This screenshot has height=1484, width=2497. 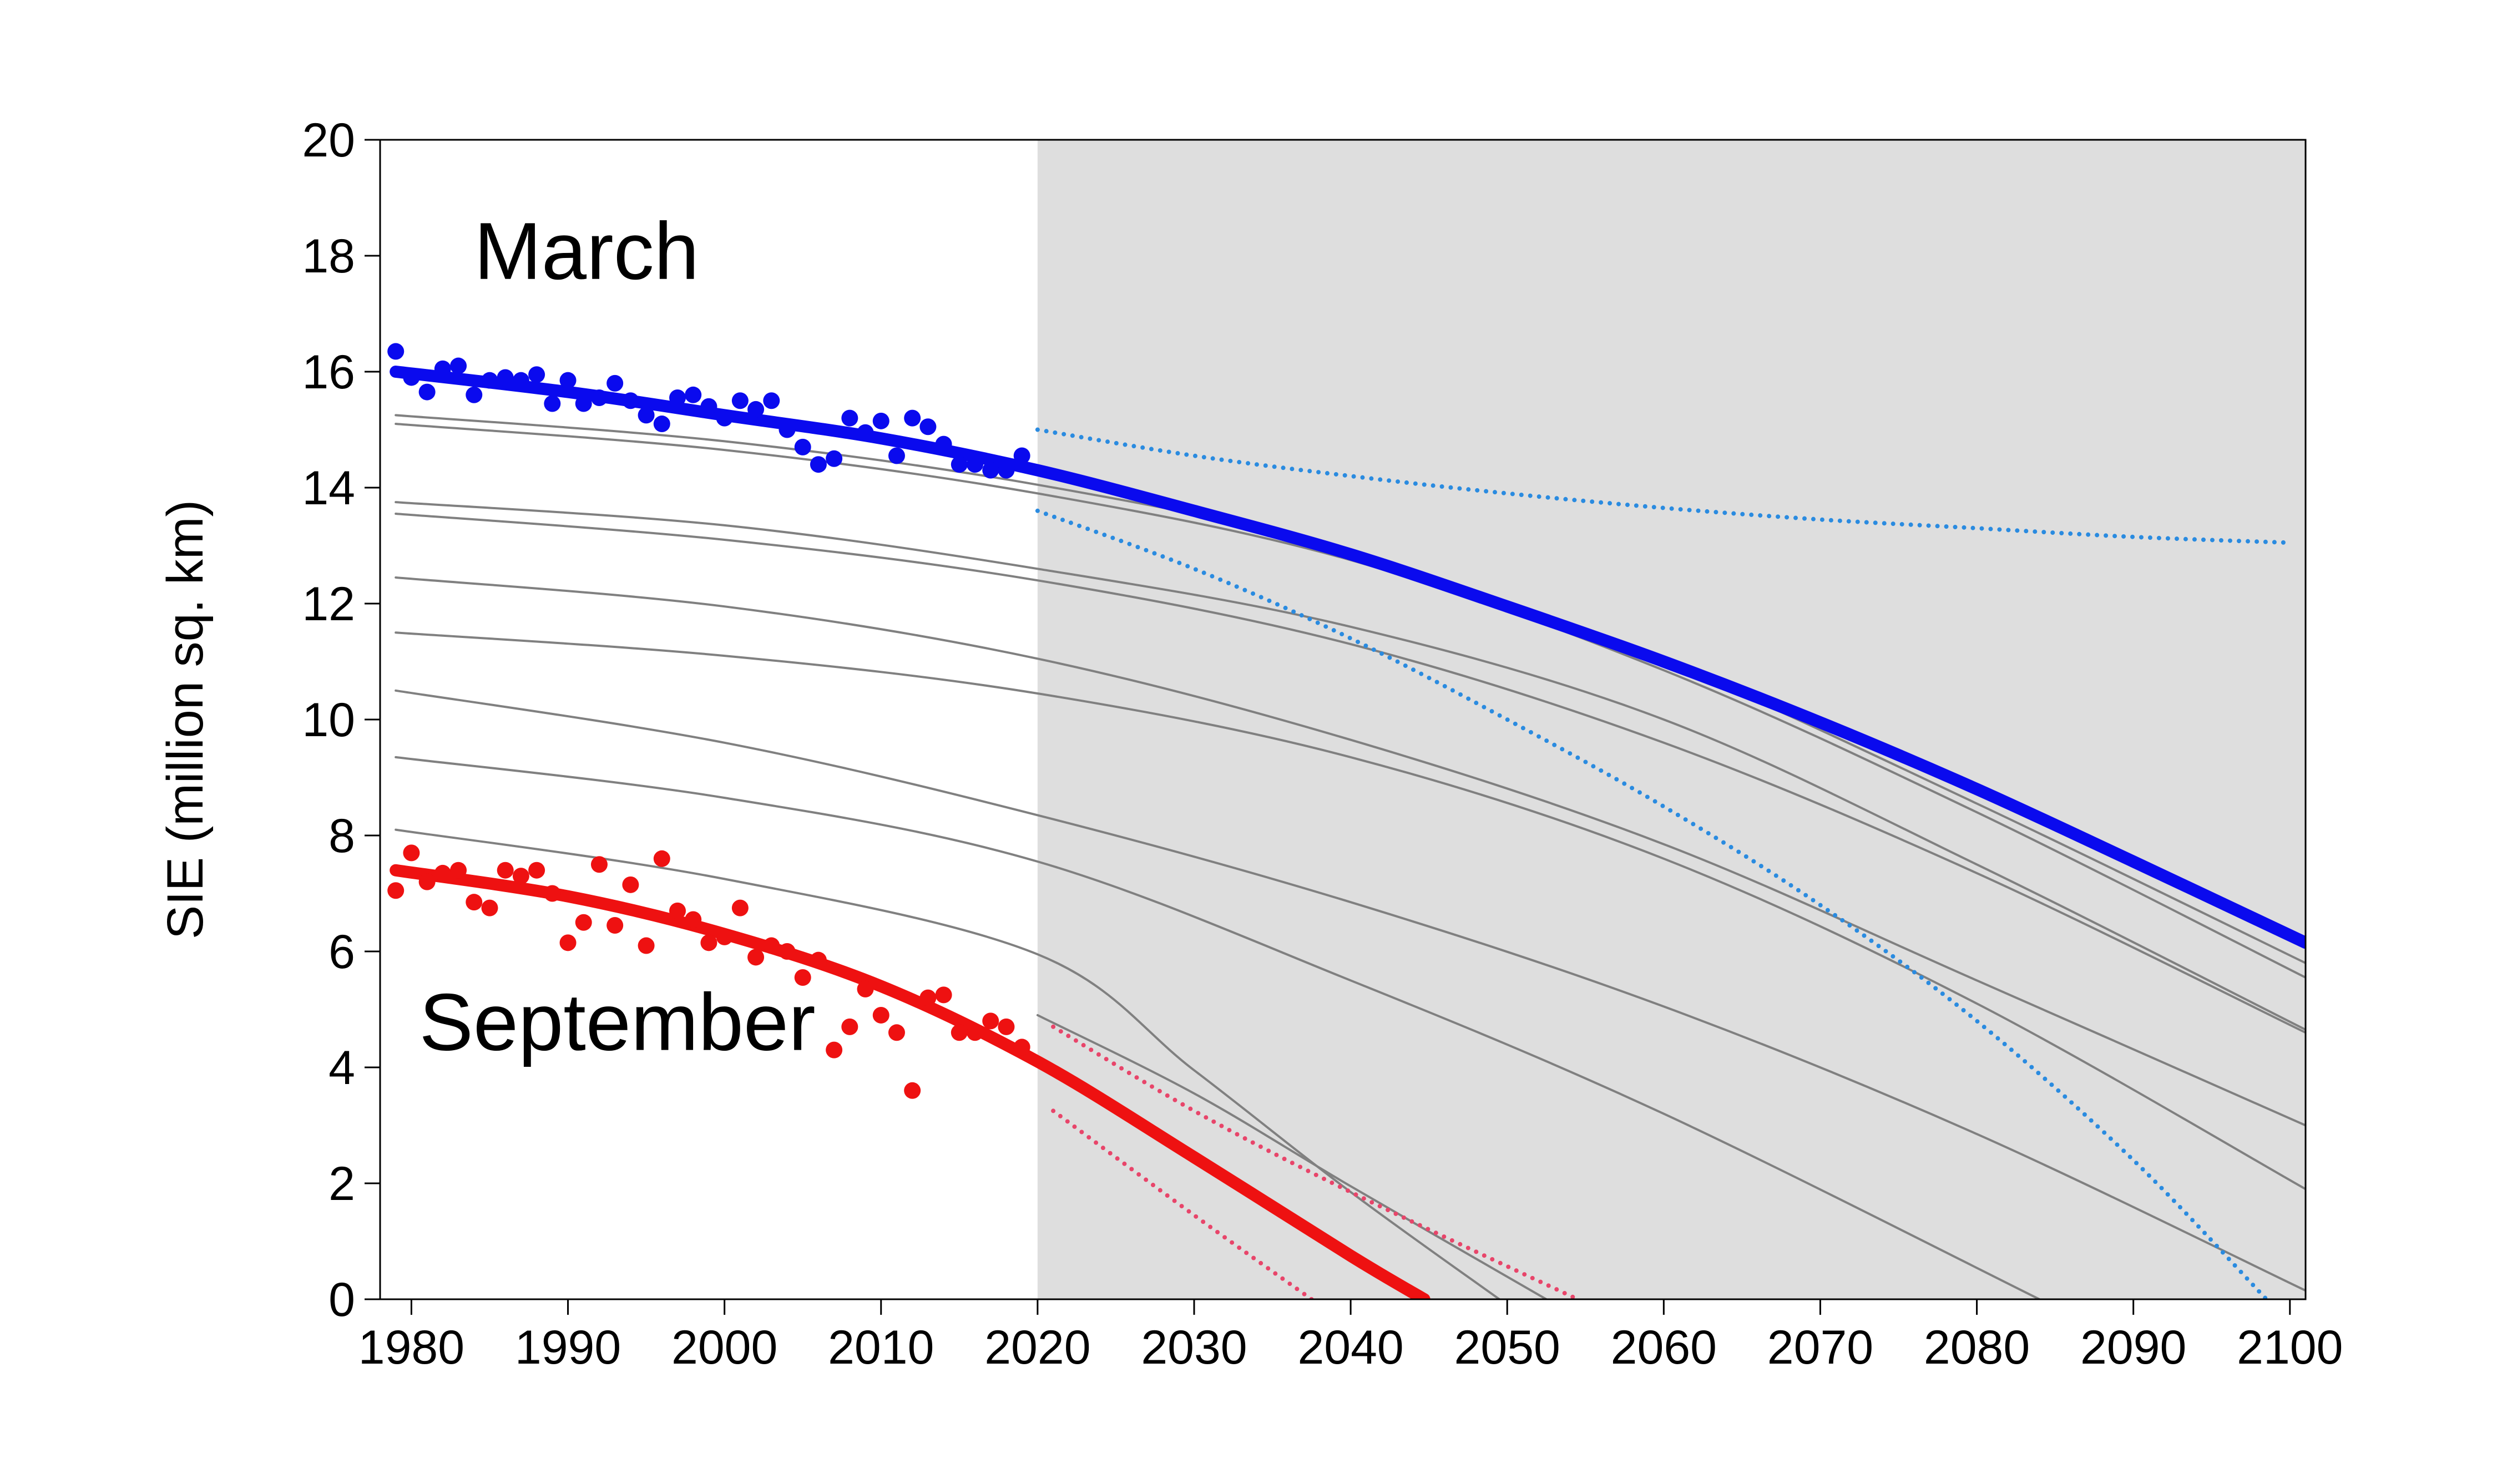 I want to click on x-tick-label: 2090, so click(x=2133, y=1347).